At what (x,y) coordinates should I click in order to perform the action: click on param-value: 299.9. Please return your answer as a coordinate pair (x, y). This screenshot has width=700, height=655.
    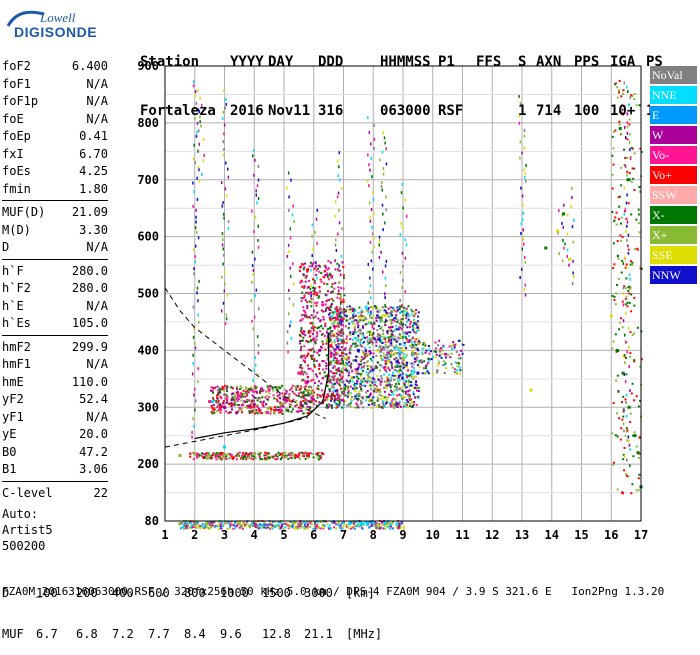
    Looking at the image, I should click on (89, 346).